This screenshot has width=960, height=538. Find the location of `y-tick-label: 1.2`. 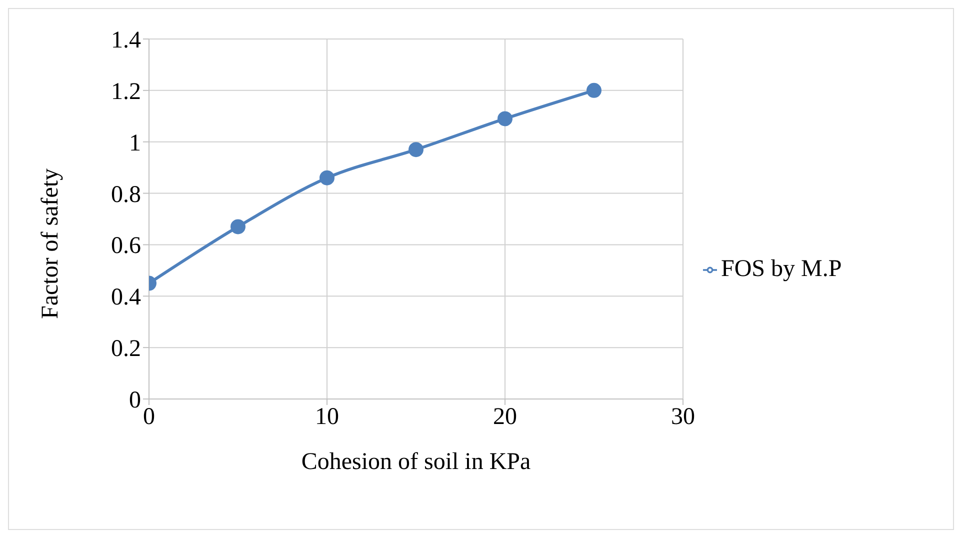

y-tick-label: 1.2 is located at coordinates (126, 91).